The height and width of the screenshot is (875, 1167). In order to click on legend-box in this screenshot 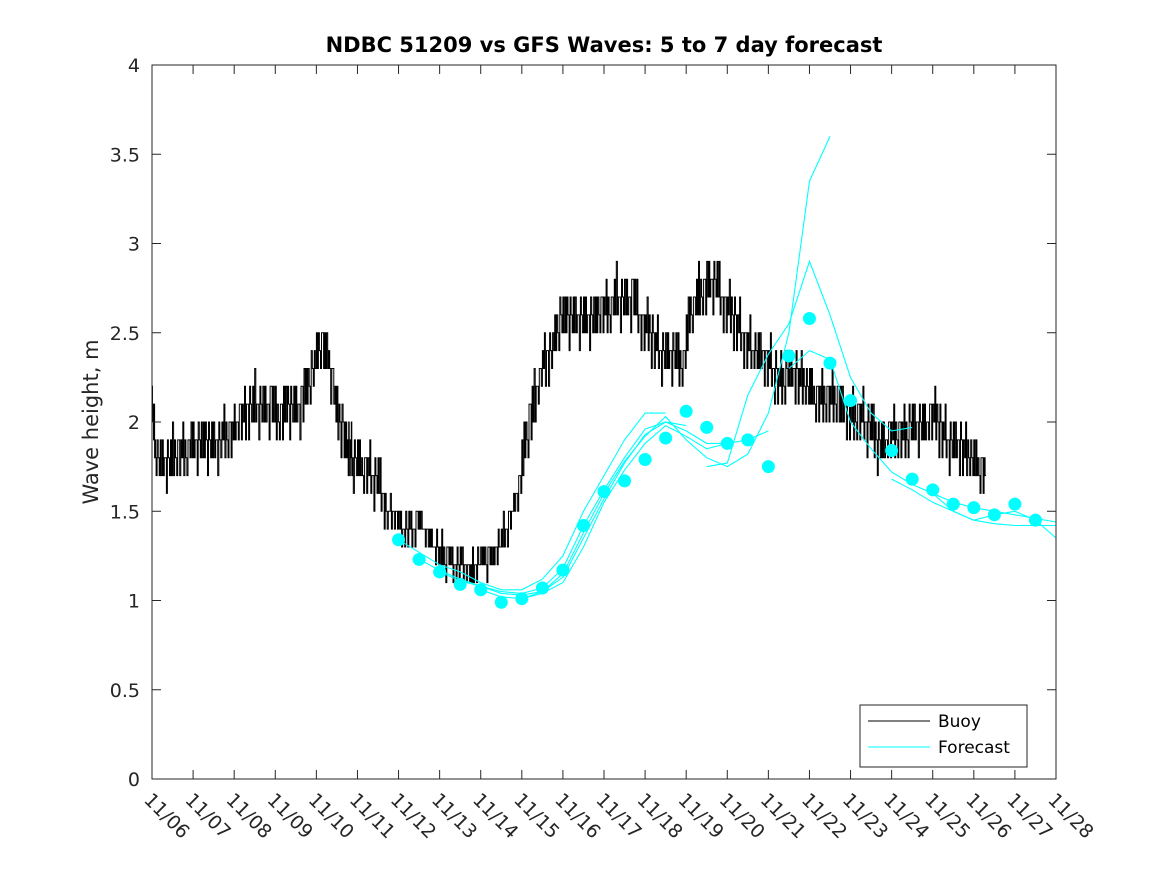, I will do `click(943, 736)`.